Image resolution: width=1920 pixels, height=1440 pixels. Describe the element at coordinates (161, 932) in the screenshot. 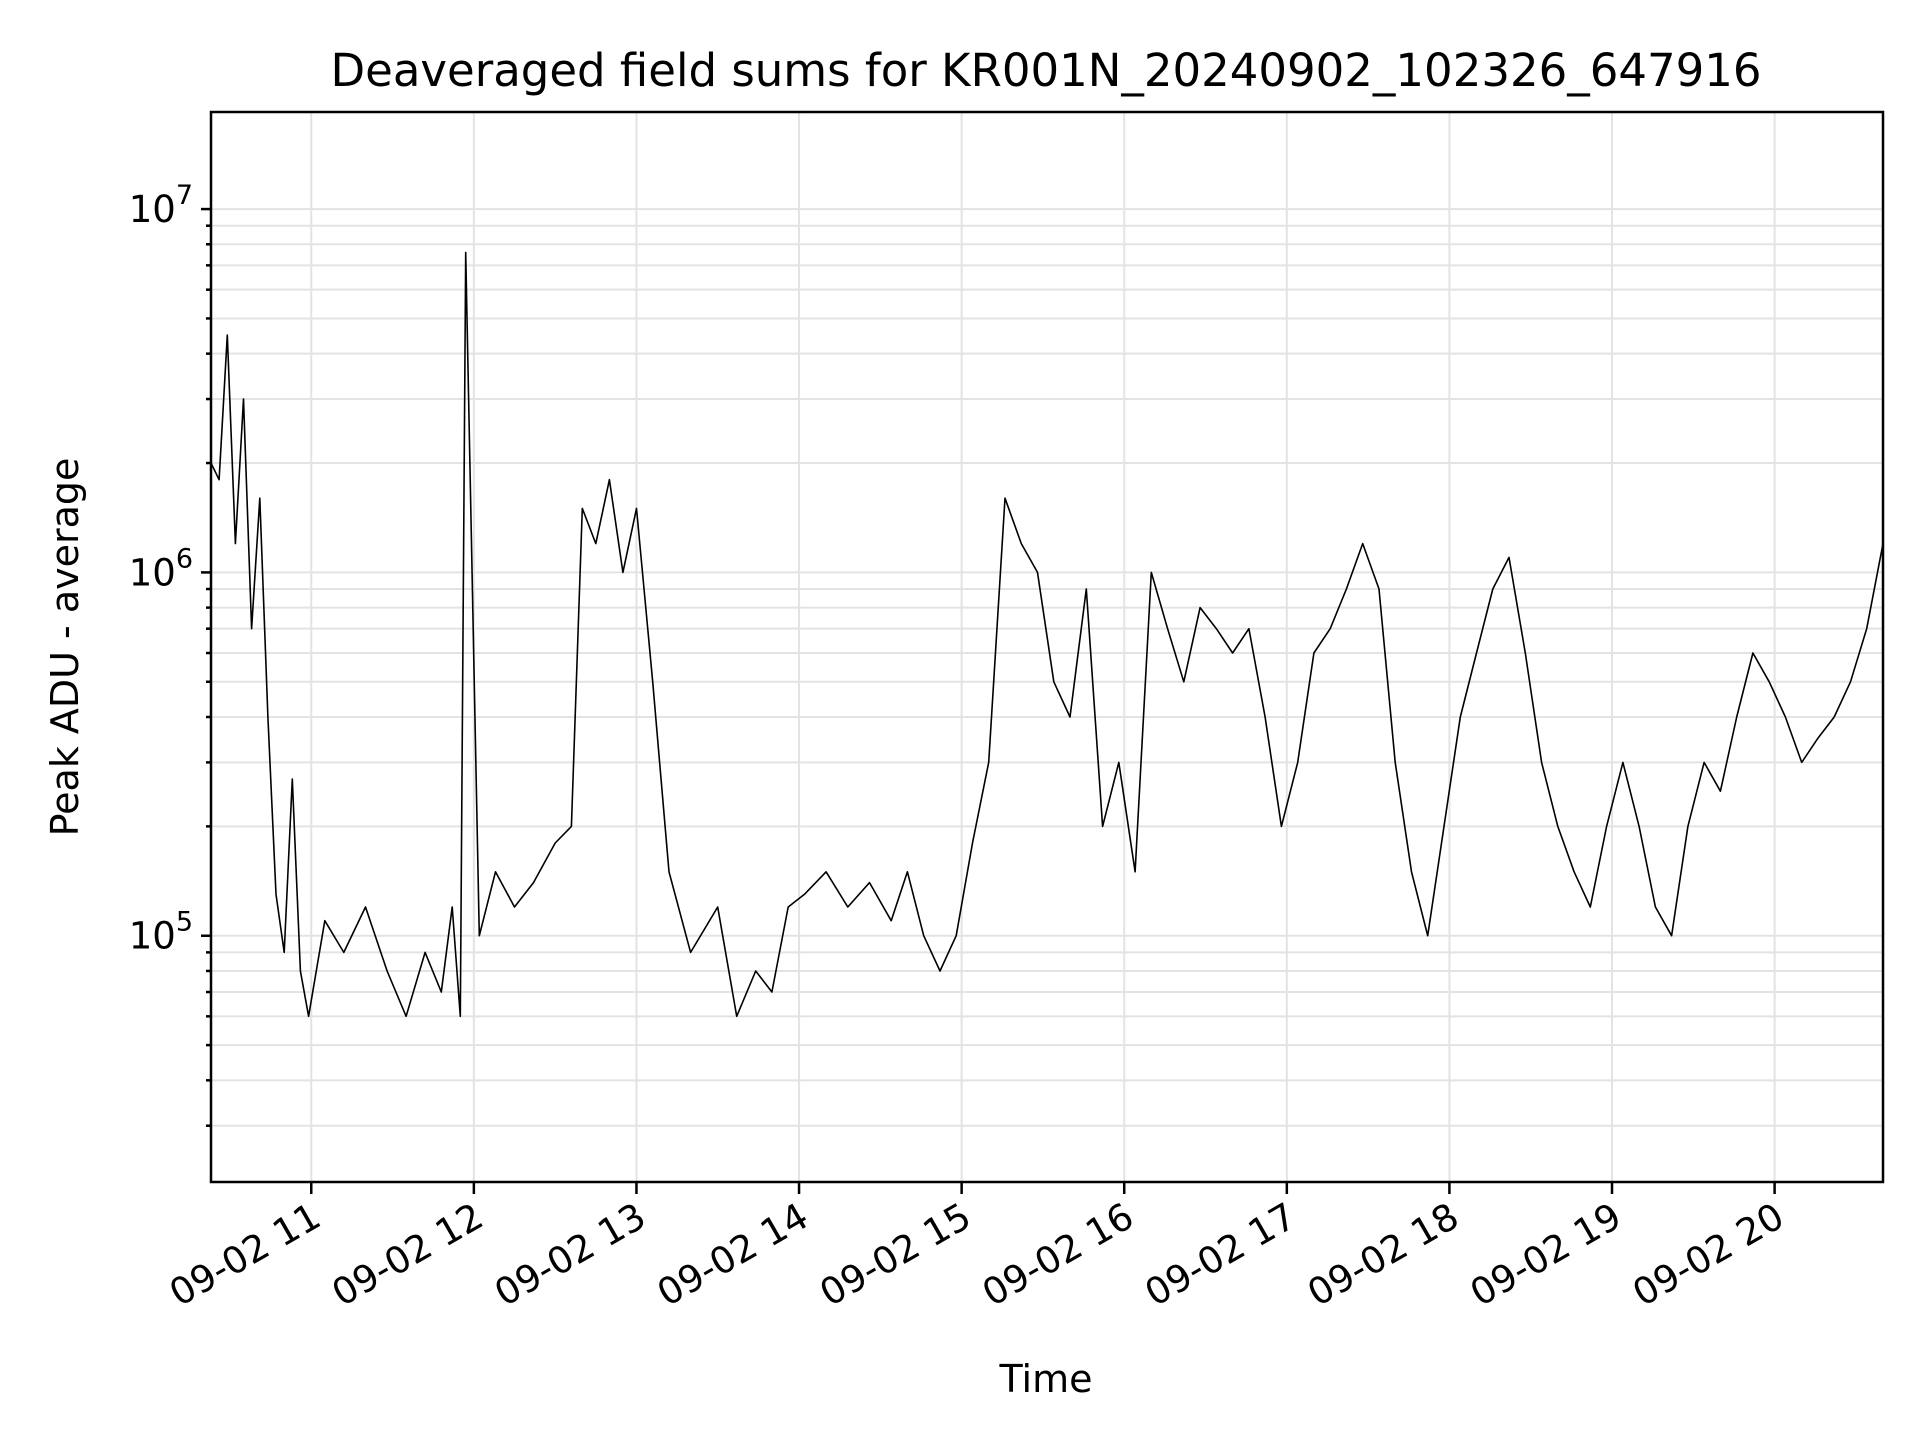

I see `y-tick-label: 10⁵` at that location.